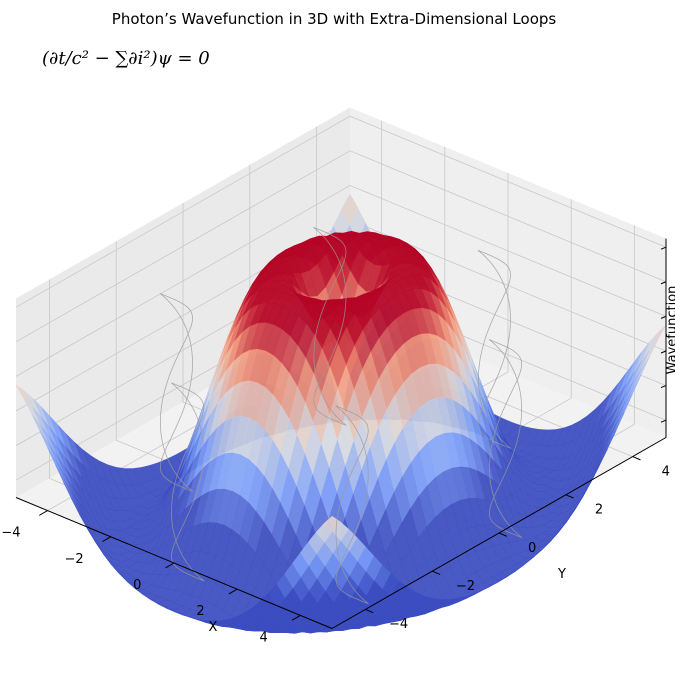 The height and width of the screenshot is (690, 675). Describe the element at coordinates (264, 637) in the screenshot. I see `x-tick-label: 4` at that location.